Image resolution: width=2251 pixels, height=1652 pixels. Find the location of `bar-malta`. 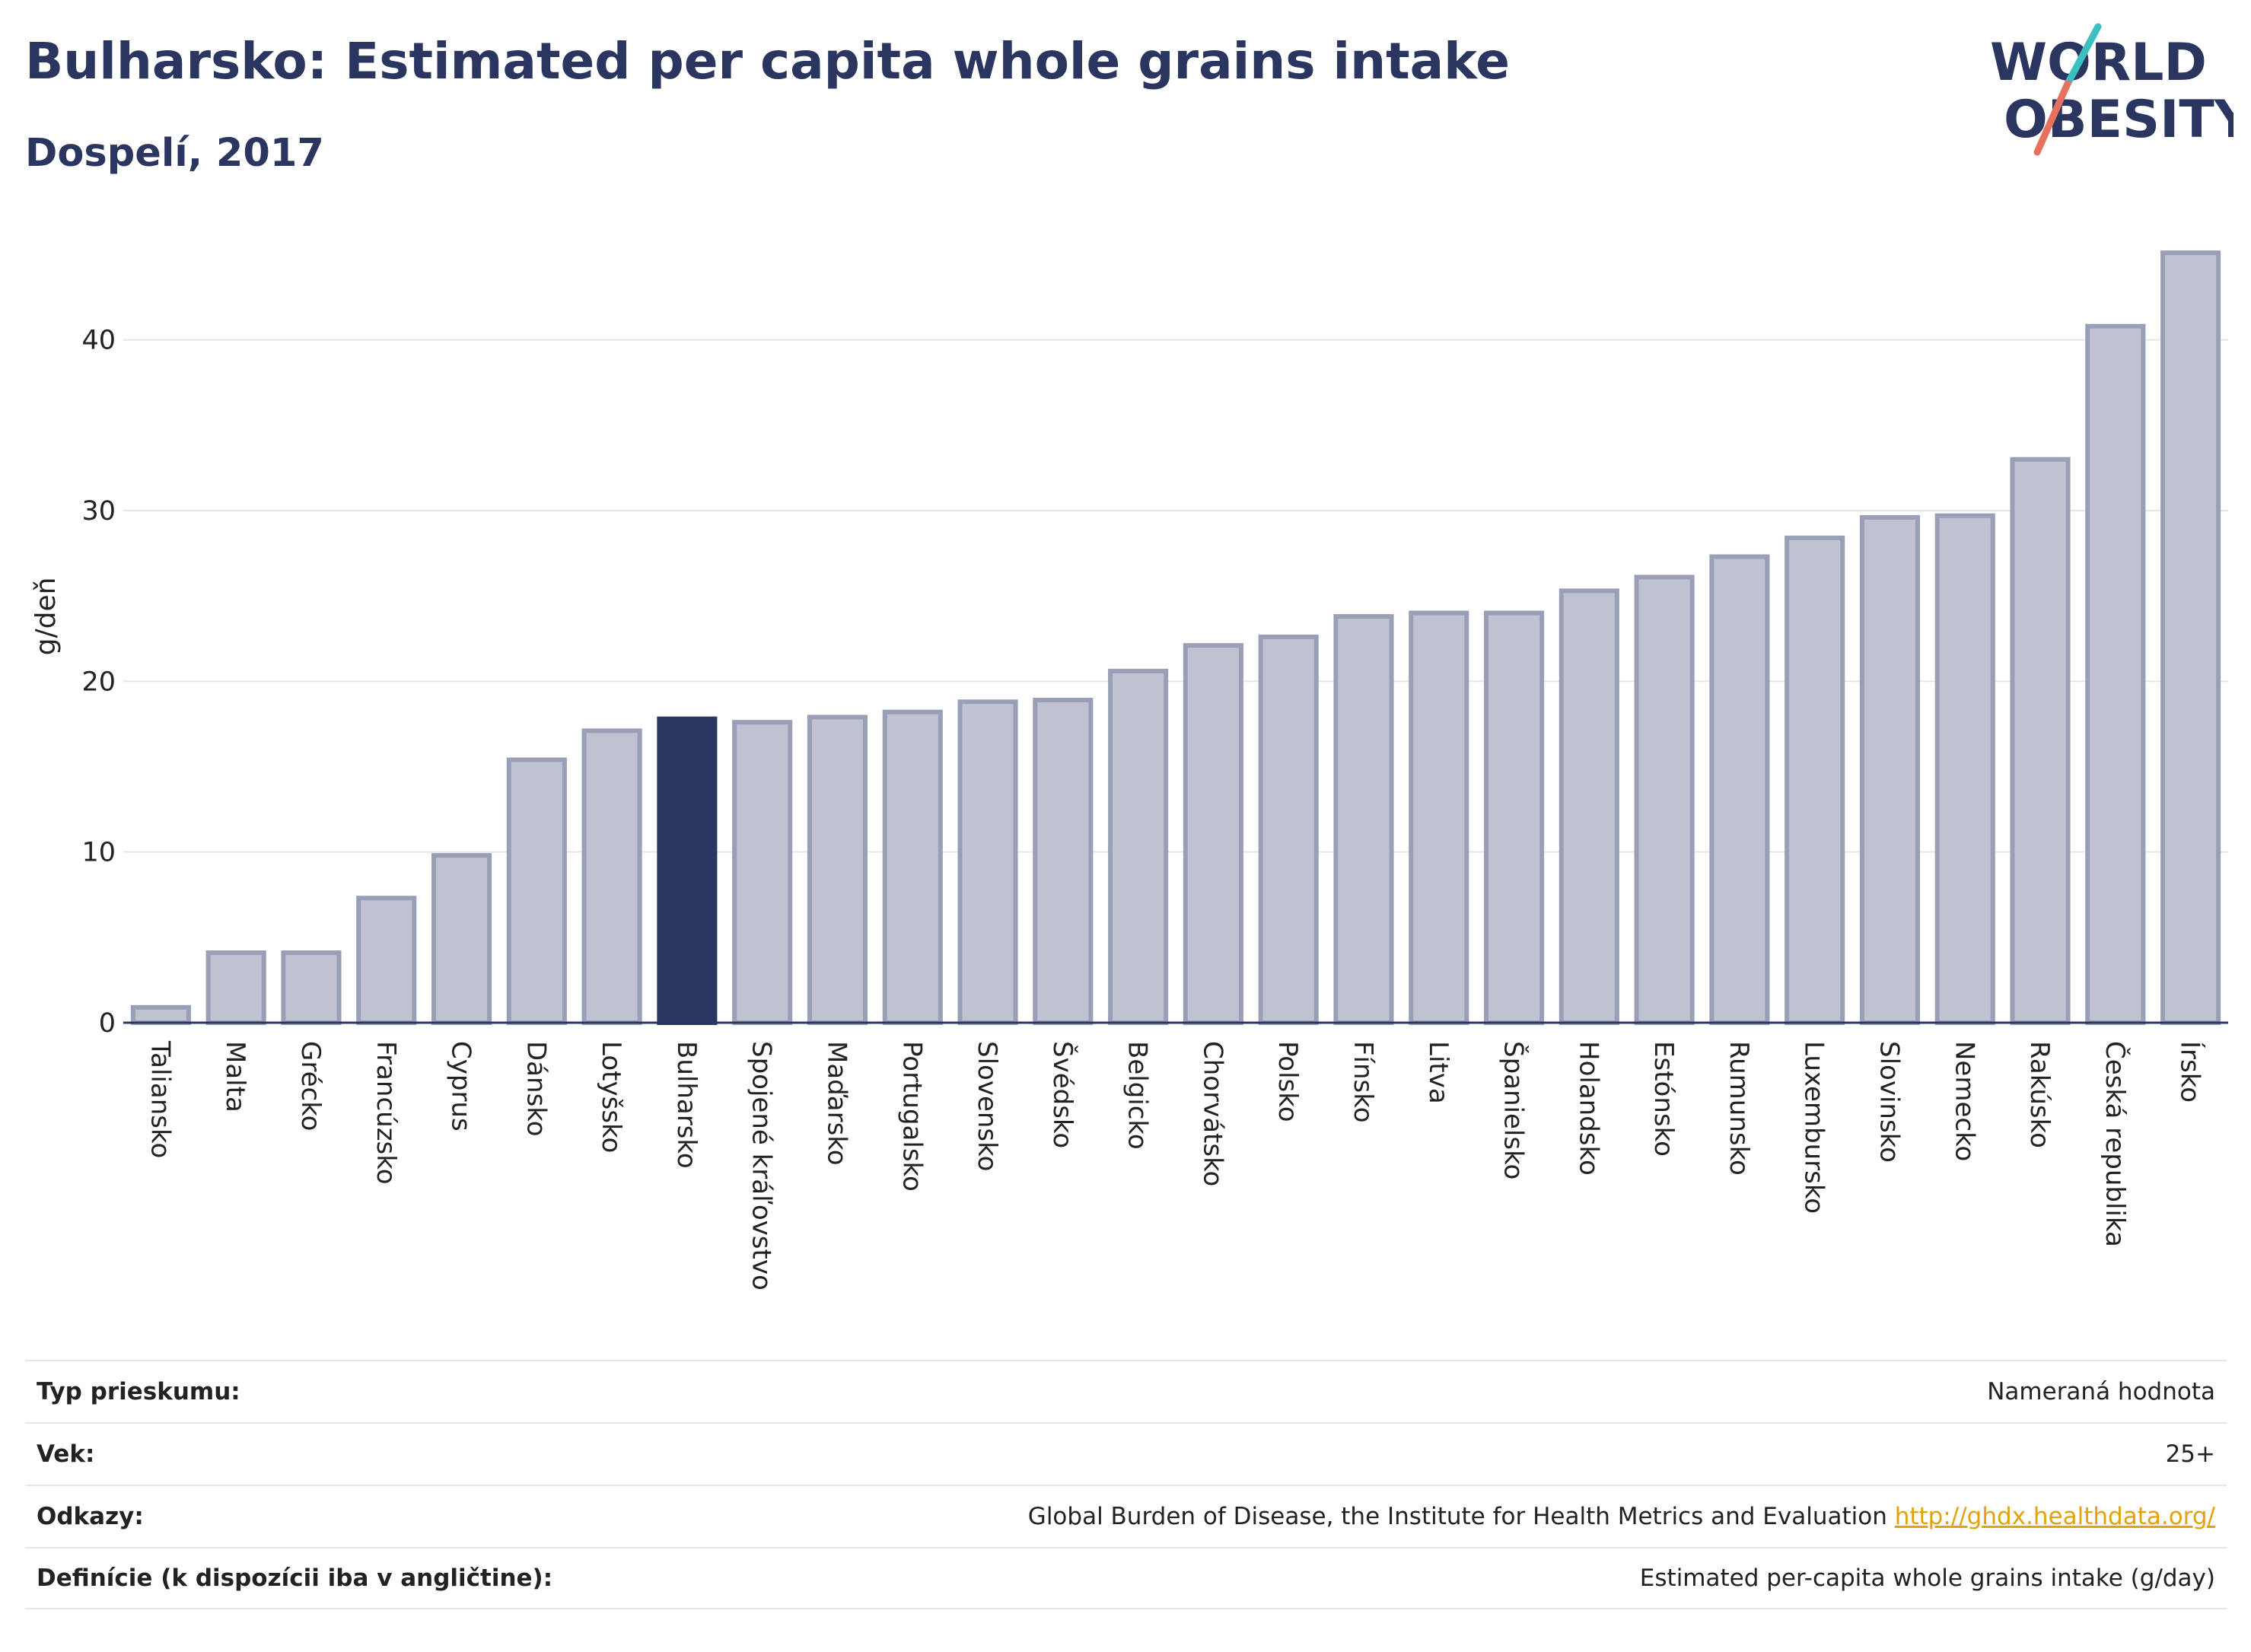

bar-malta is located at coordinates (235, 987).